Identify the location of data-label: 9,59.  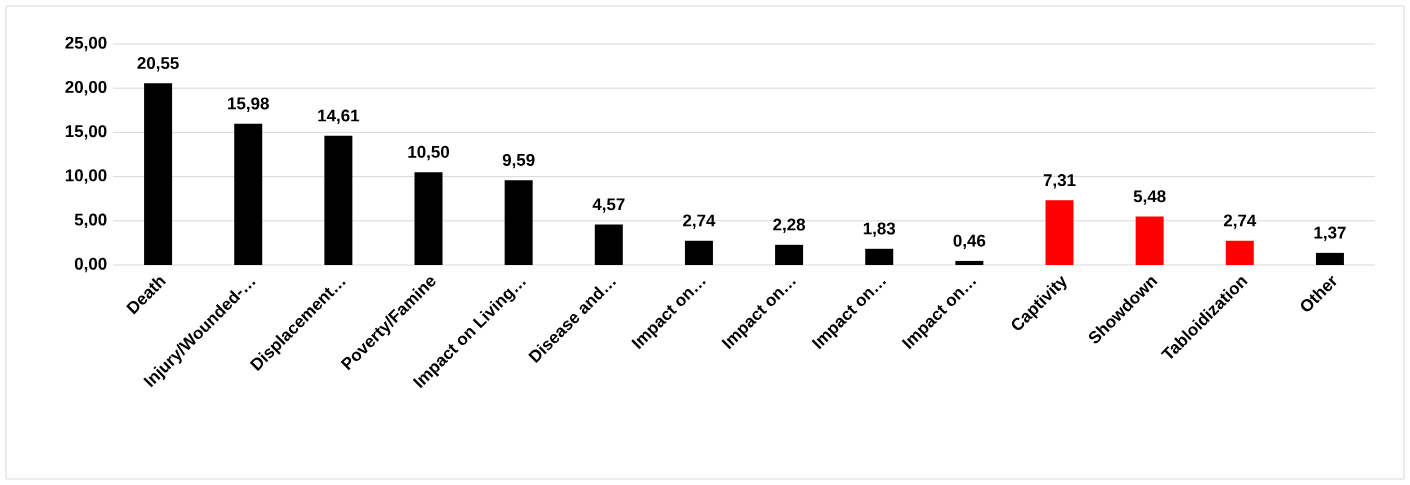
(518, 161).